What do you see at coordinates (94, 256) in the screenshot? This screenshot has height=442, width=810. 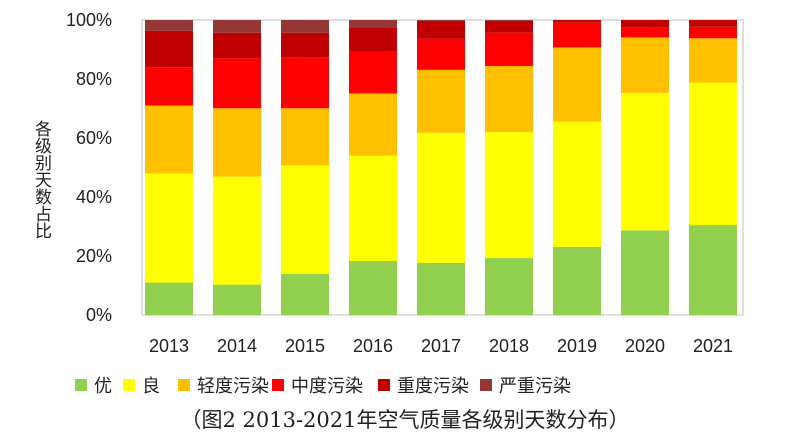 I see `y-tick-label: 20%` at bounding box center [94, 256].